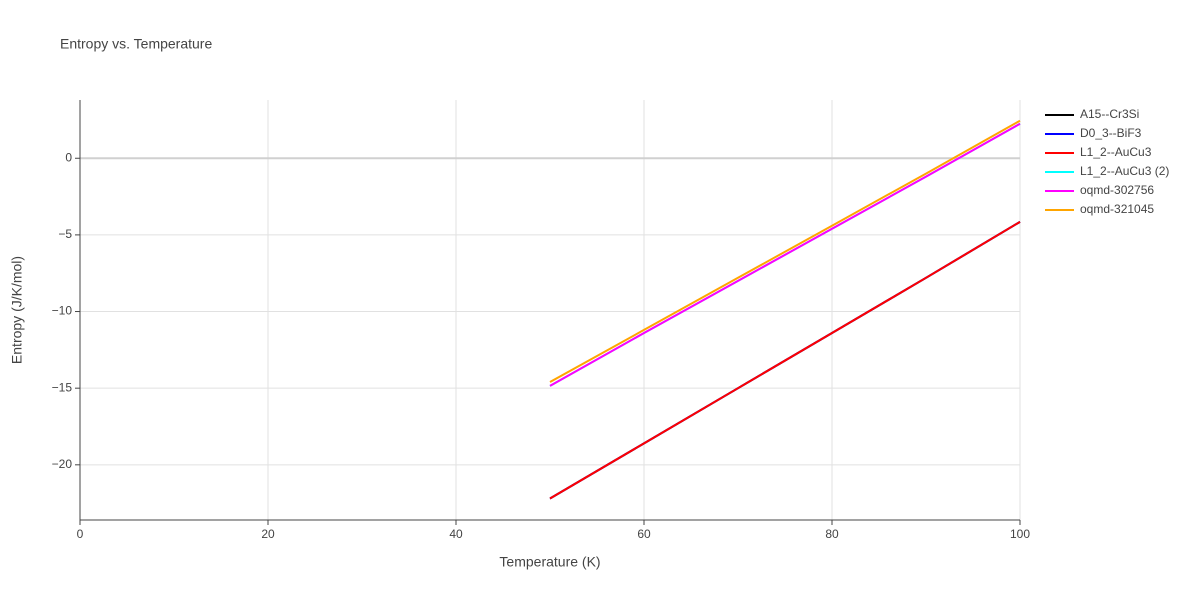  What do you see at coordinates (549, 562) in the screenshot?
I see `x-axis-label: Temperature (K)` at bounding box center [549, 562].